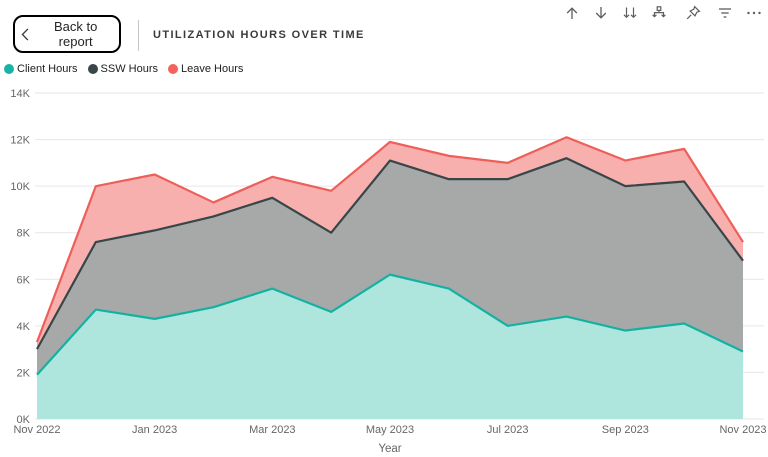 This screenshot has width=768, height=457. Describe the element at coordinates (25, 34) in the screenshot. I see `chevron-left-icon` at that location.